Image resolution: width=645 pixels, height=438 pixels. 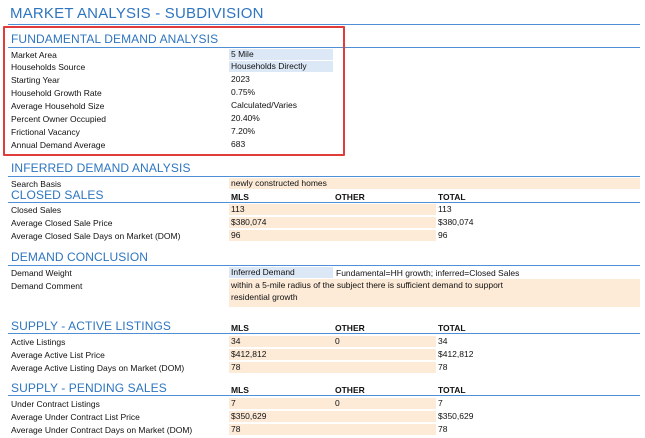 What do you see at coordinates (238, 144) in the screenshot?
I see `annual-demand-average-cell: 683` at bounding box center [238, 144].